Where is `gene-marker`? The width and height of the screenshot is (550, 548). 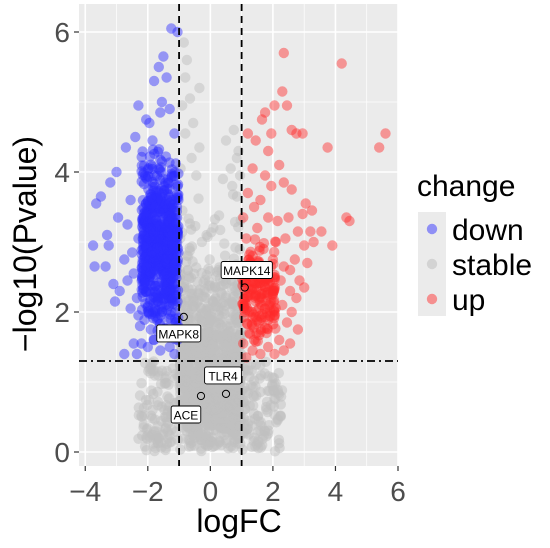 gene-marker is located at coordinates (226, 393).